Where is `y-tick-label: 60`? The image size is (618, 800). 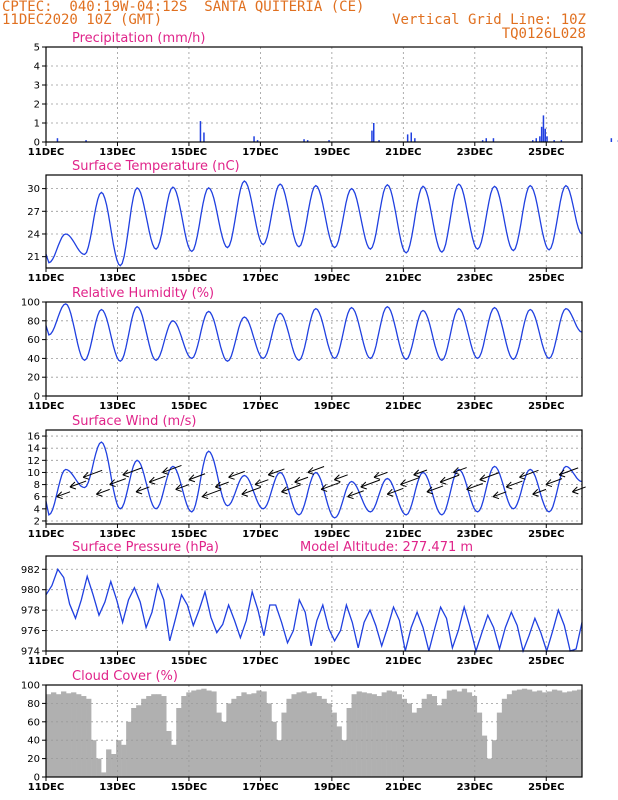 y-tick-label: 60 is located at coordinates (33, 722).